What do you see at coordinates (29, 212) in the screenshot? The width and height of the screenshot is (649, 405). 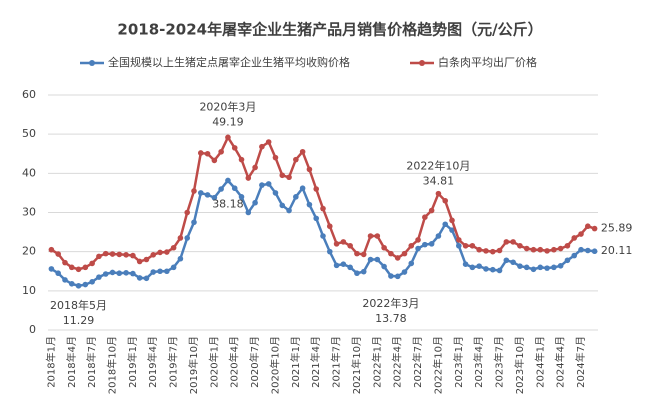 I see `y-tick-label: 30` at bounding box center [29, 212].